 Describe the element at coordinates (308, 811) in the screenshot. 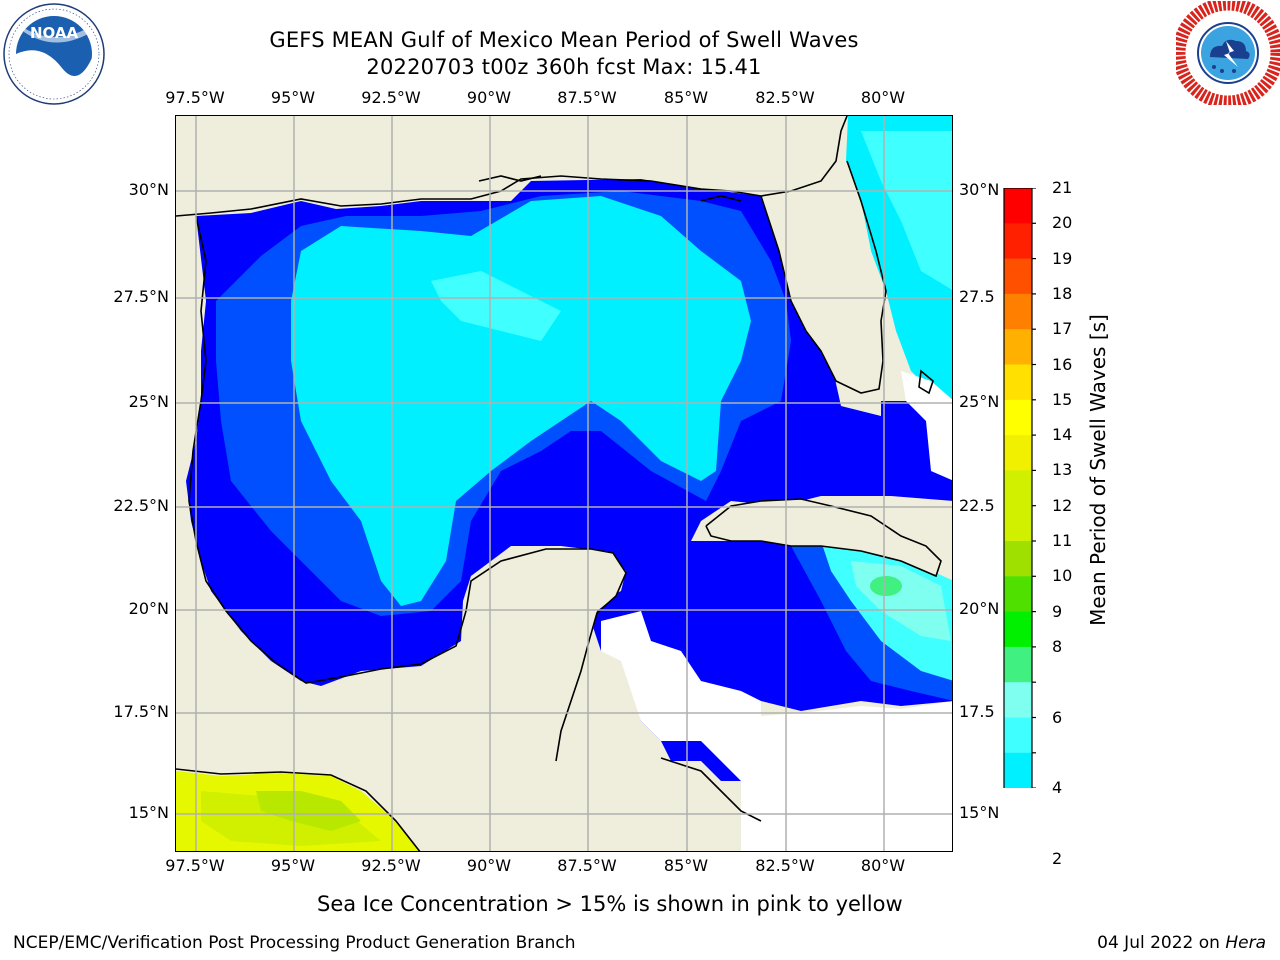

I see `swell-field-pacific-core` at that location.